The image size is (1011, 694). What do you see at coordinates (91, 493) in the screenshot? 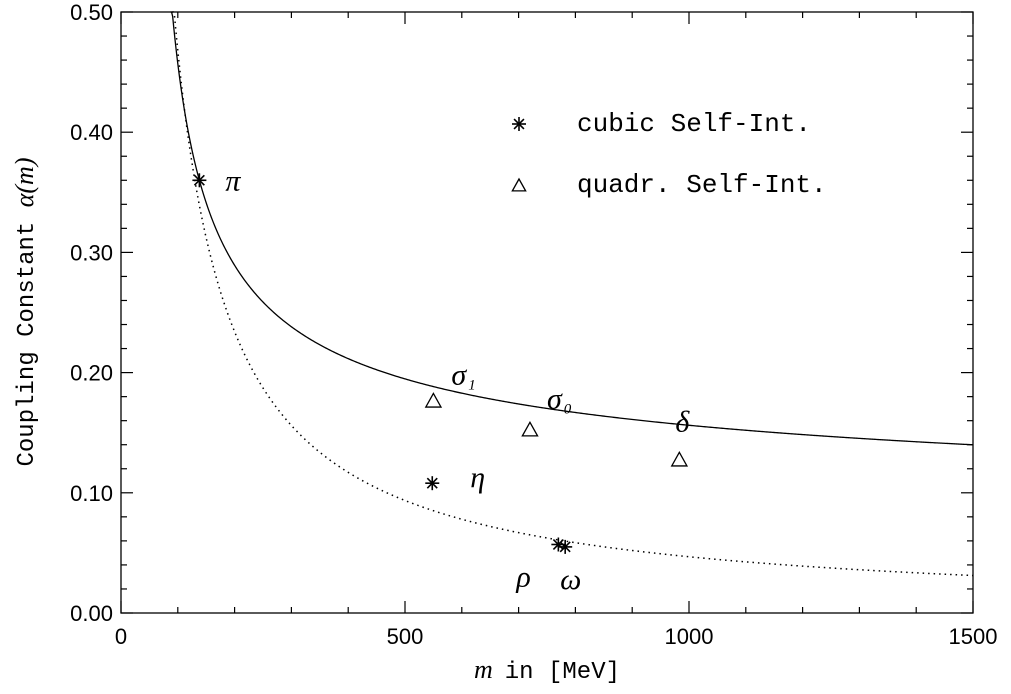
I see `y-tick-label: 0.10` at bounding box center [91, 493].